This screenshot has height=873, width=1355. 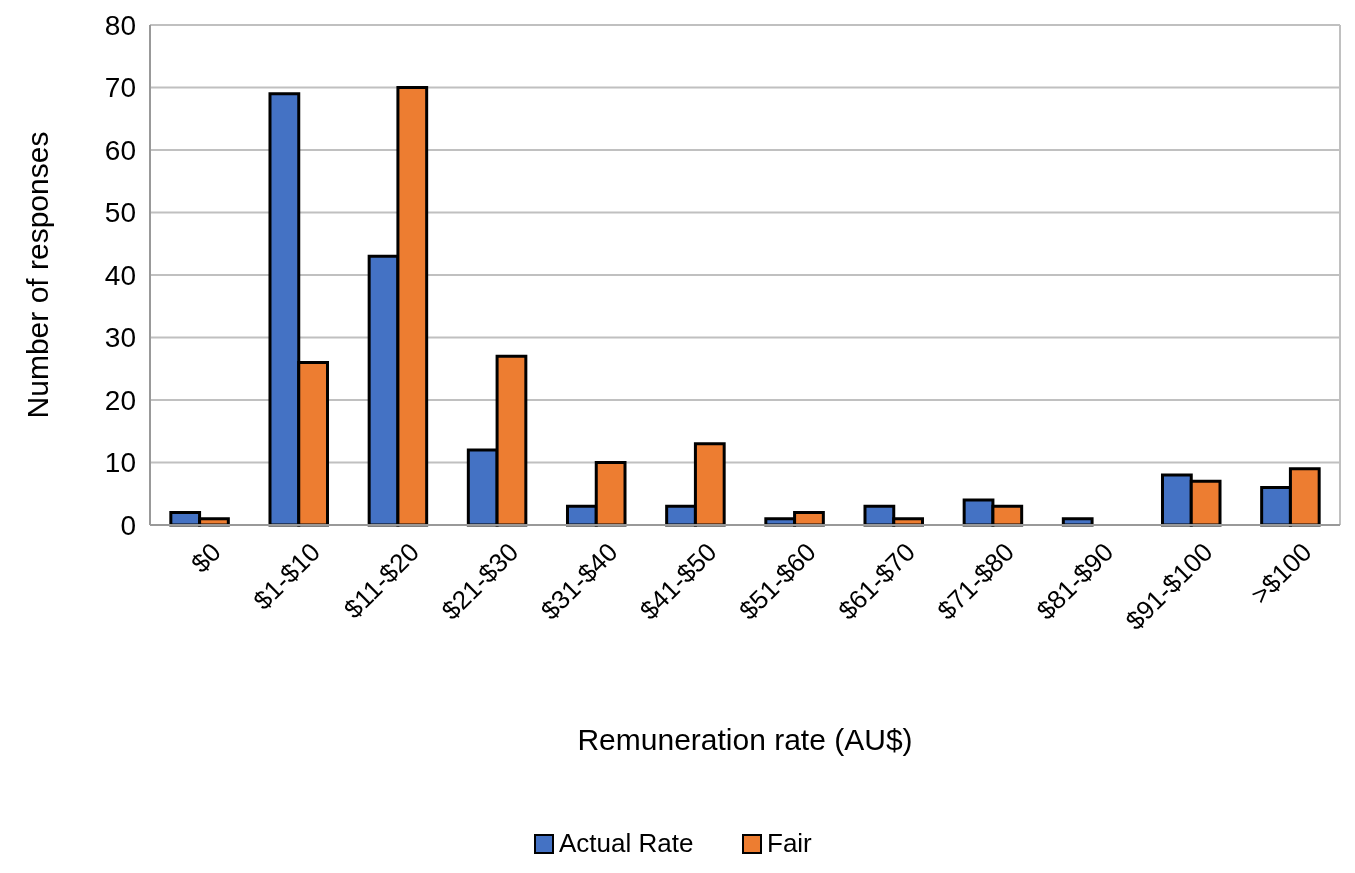 What do you see at coordinates (120, 338) in the screenshot?
I see `y-tick-label: 30` at bounding box center [120, 338].